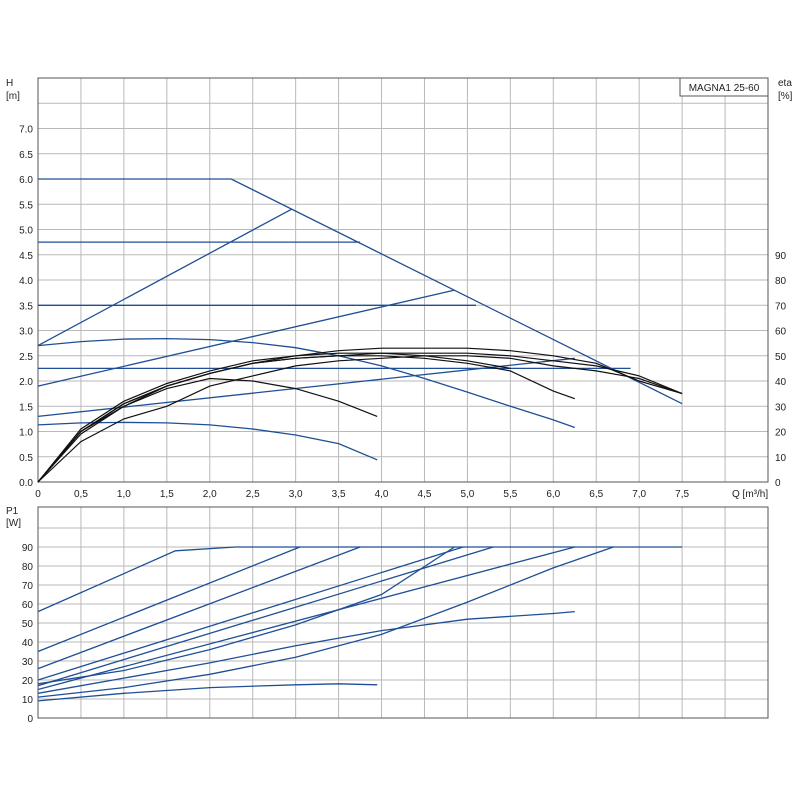 The image size is (800, 800). I want to click on x-tick-label: 6,5, so click(596, 494).